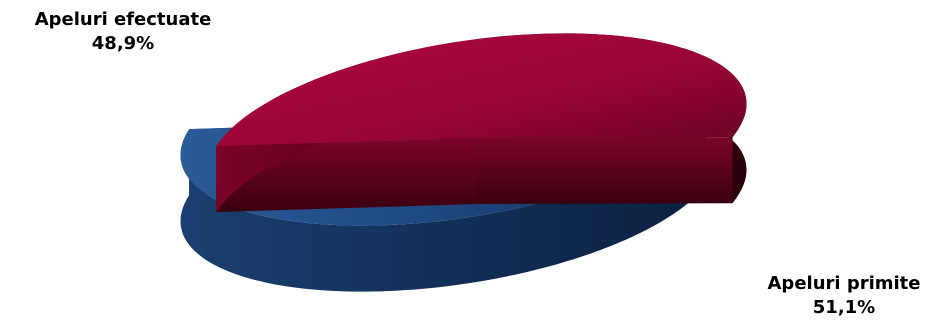 The height and width of the screenshot is (320, 936). What do you see at coordinates (123, 19) in the screenshot?
I see `slice-name: Apeluri efectuate` at bounding box center [123, 19].